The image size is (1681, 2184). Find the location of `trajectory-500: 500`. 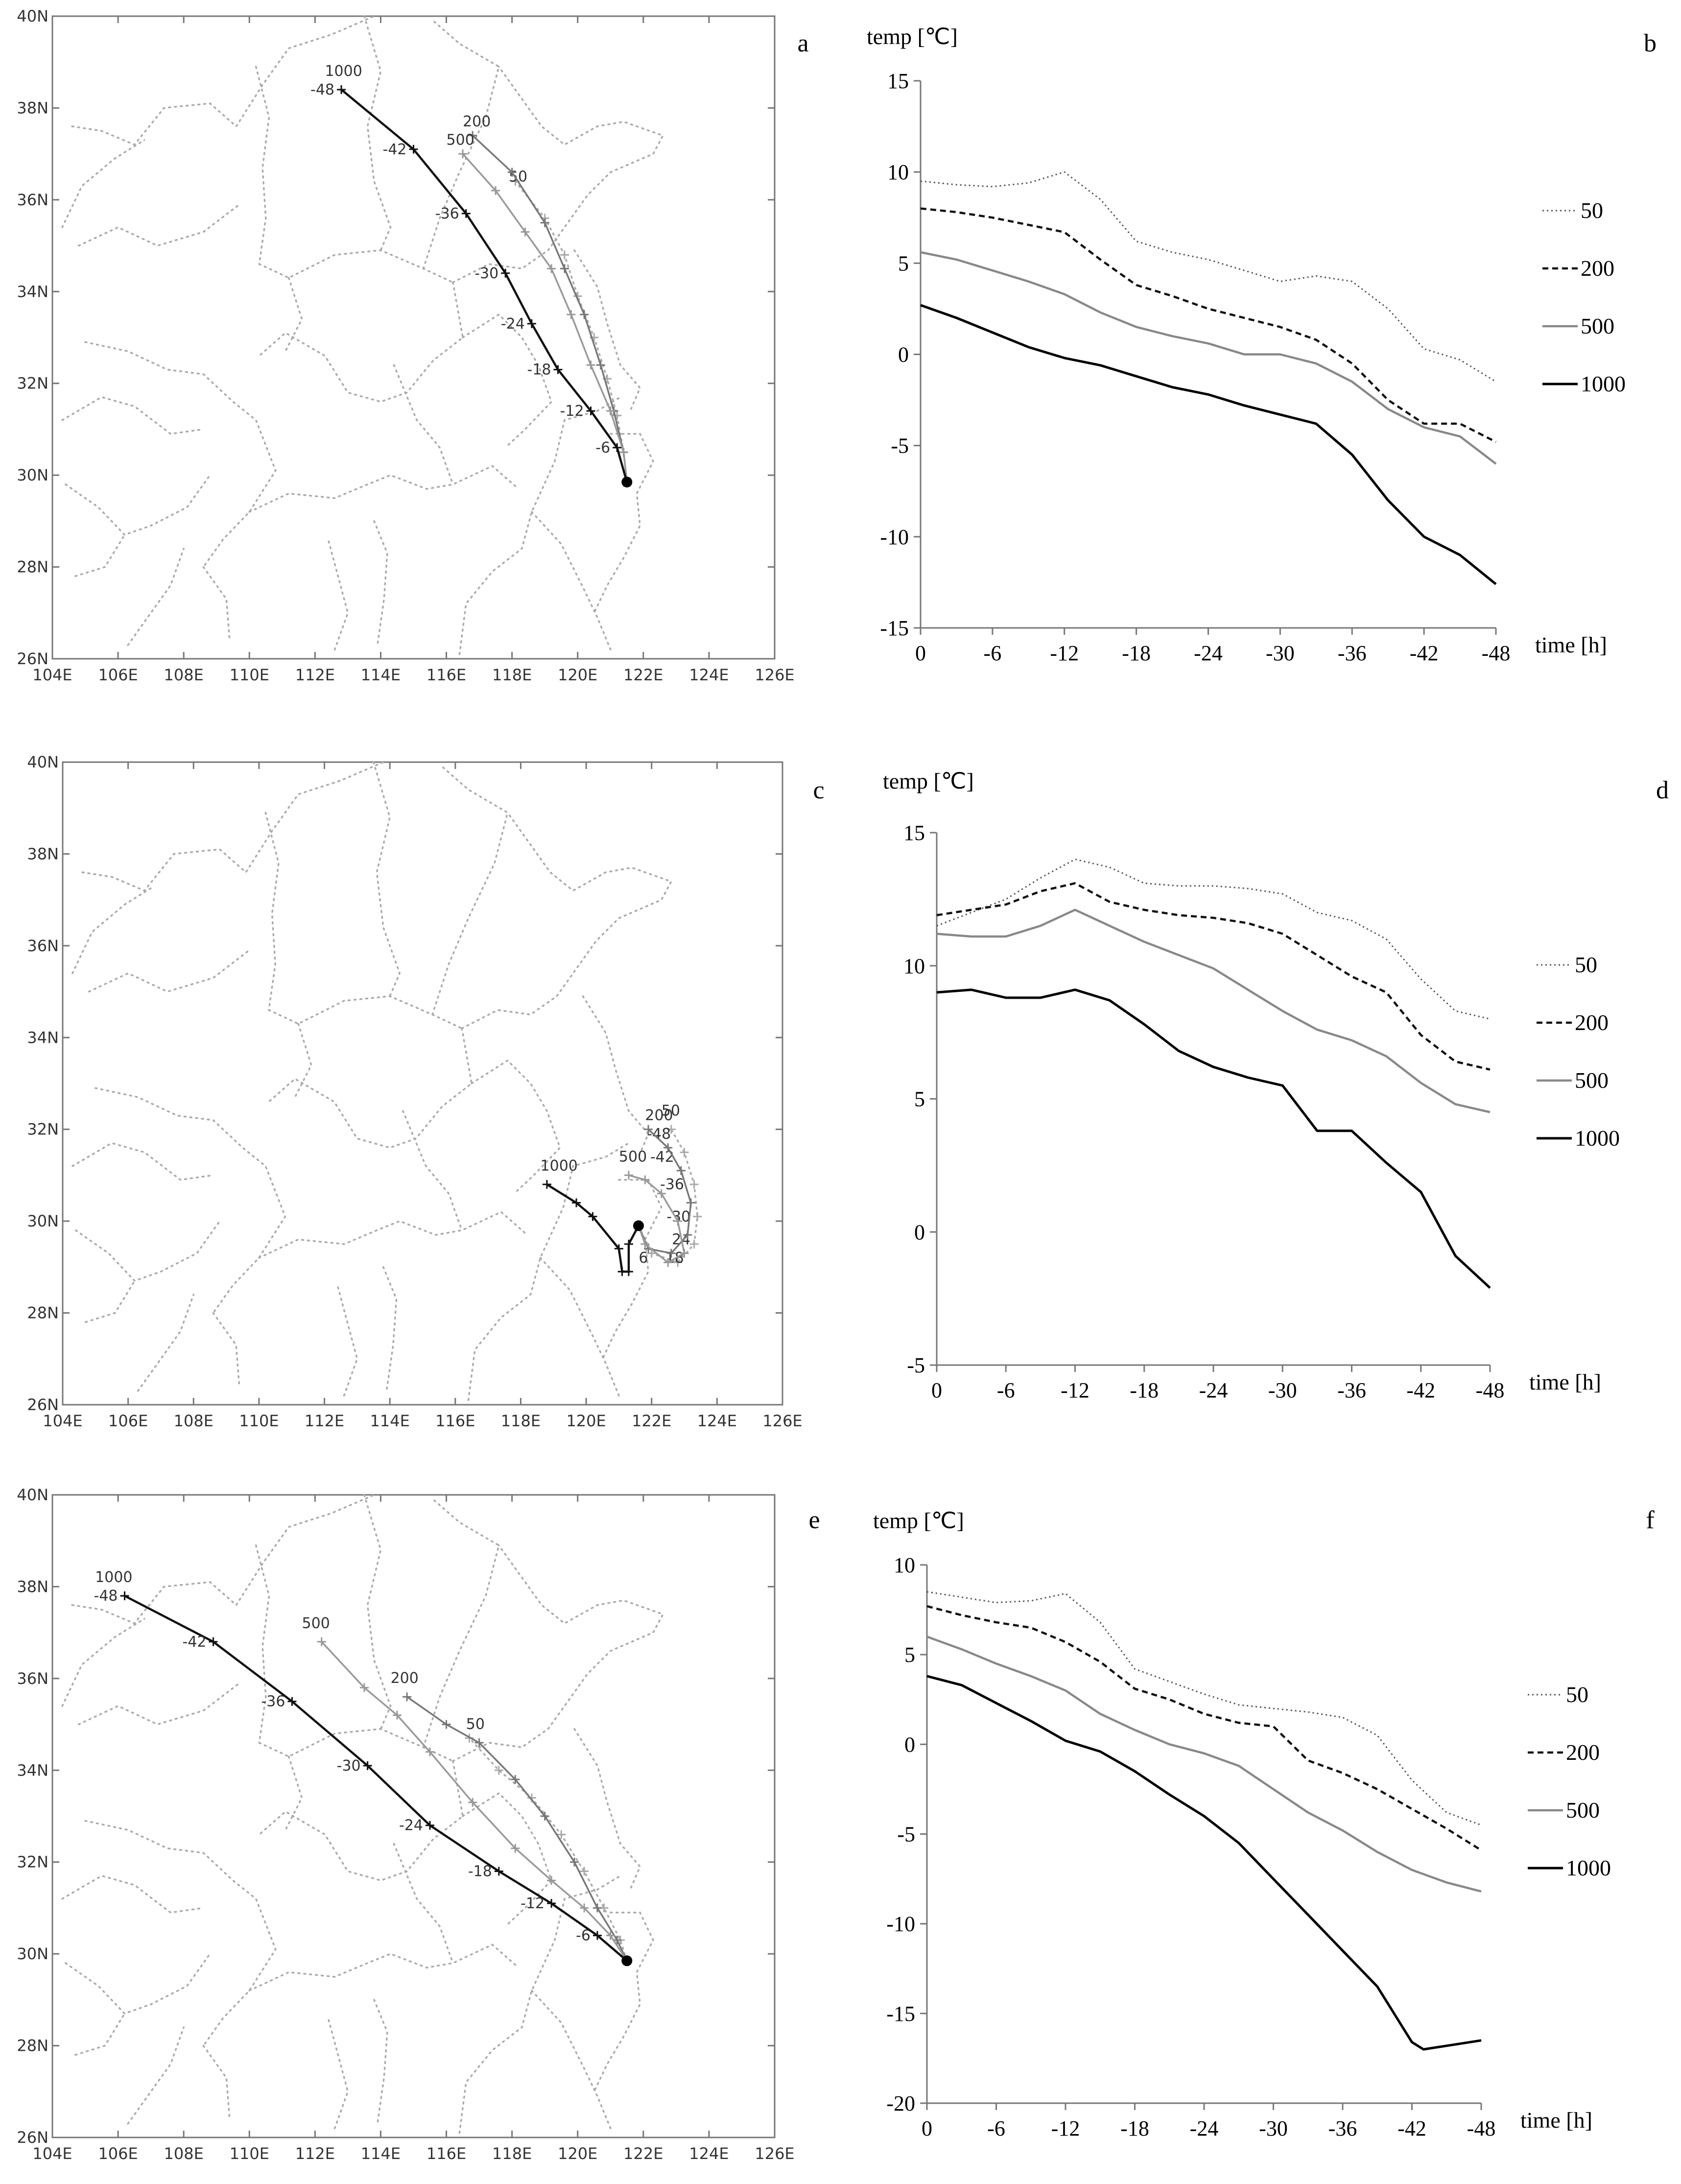

trajectory-500: 500 is located at coordinates (654, 1207).